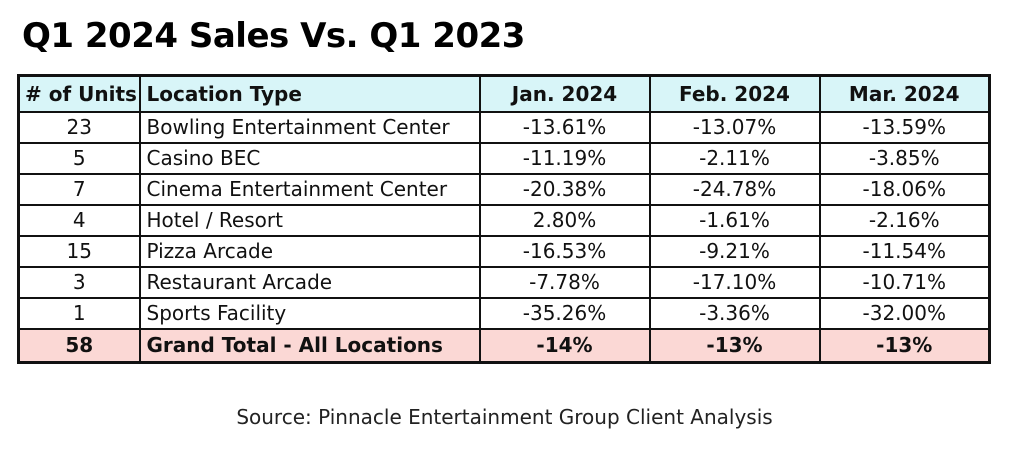 The height and width of the screenshot is (453, 1024). What do you see at coordinates (79, 251) in the screenshot?
I see `cell-units: 15` at bounding box center [79, 251].